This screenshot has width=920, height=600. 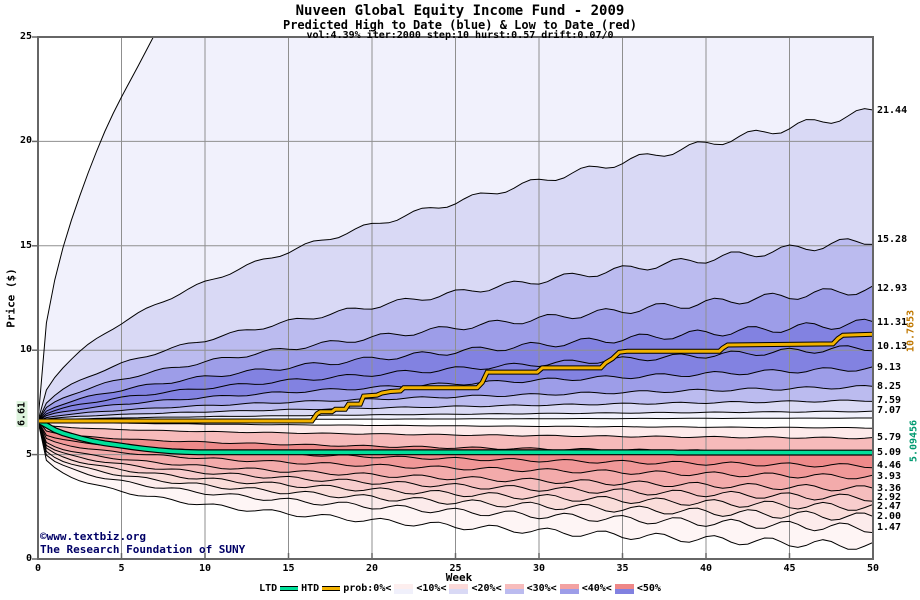 What do you see at coordinates (889, 400) in the screenshot?
I see `price-end-label: 7.59` at bounding box center [889, 400].